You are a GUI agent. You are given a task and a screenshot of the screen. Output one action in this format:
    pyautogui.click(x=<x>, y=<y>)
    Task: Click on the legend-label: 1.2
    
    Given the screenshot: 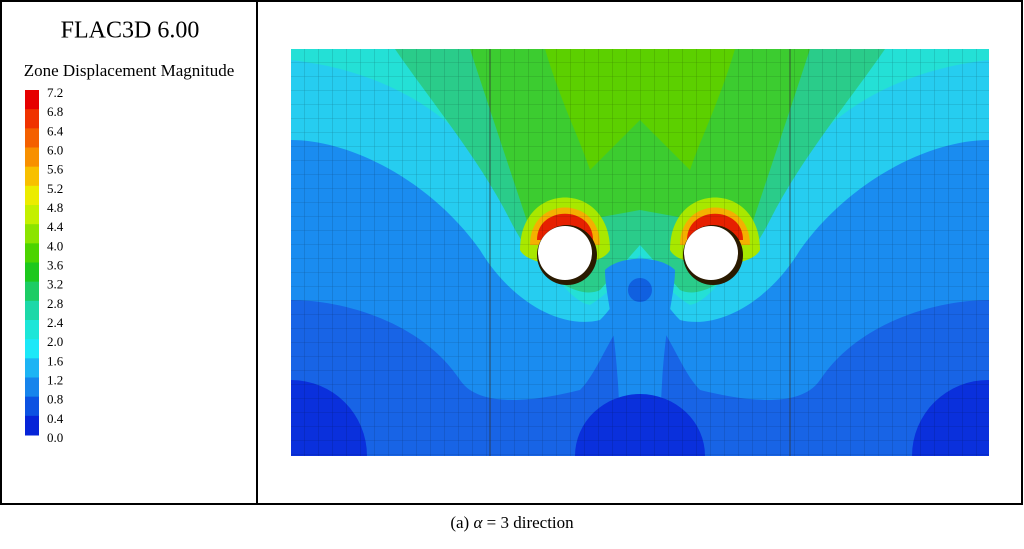 What is the action you would take?
    pyautogui.click(x=55, y=379)
    